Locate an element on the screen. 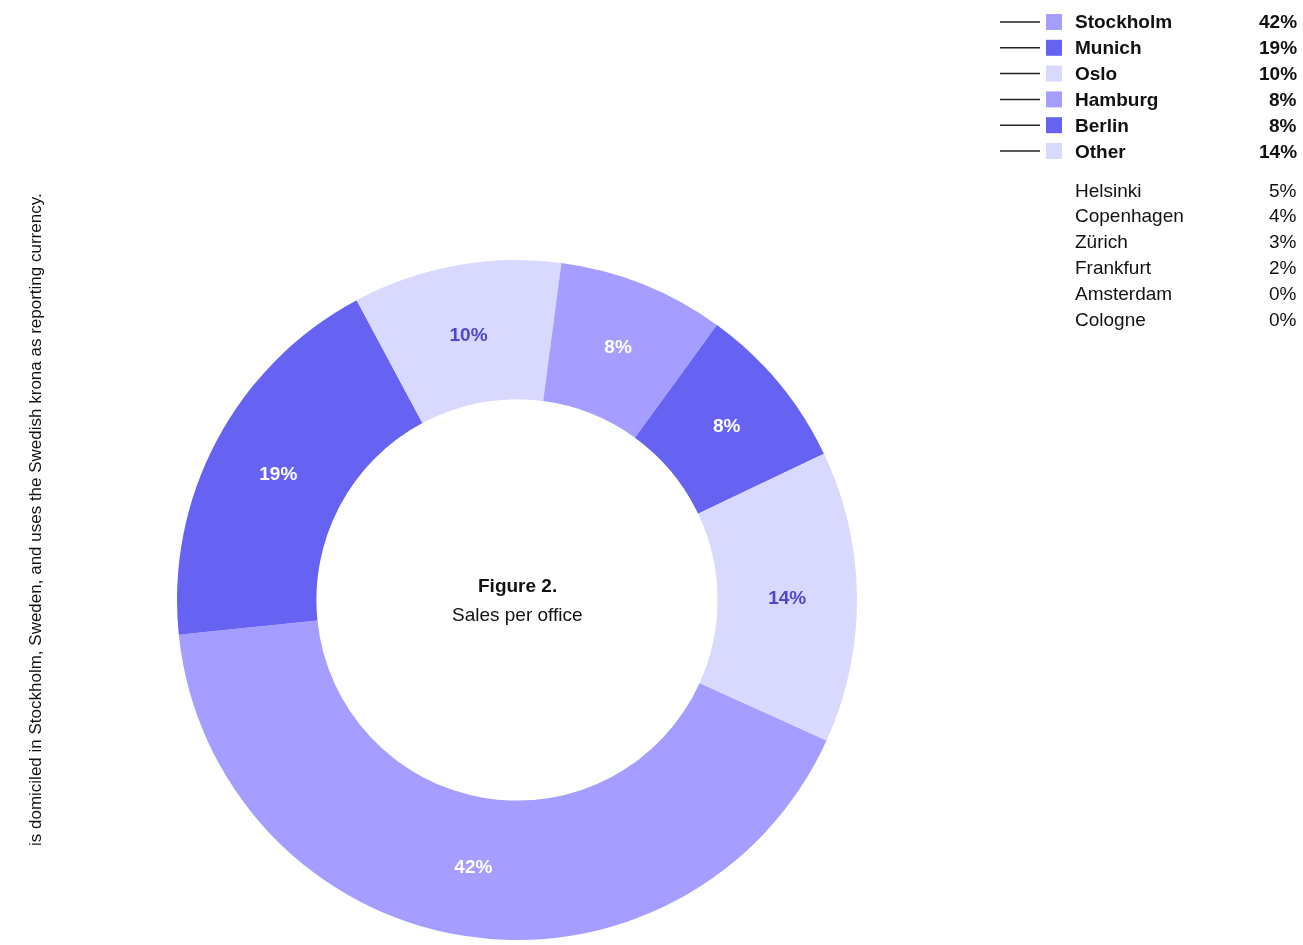 The height and width of the screenshot is (945, 1303). legend-label: Munich is located at coordinates (1108, 47).